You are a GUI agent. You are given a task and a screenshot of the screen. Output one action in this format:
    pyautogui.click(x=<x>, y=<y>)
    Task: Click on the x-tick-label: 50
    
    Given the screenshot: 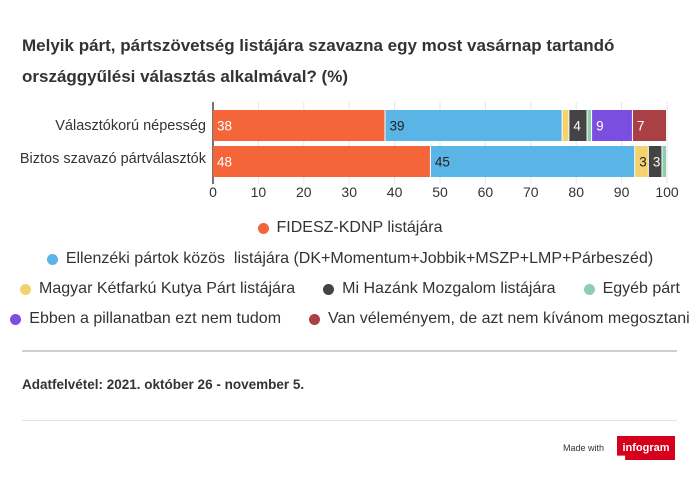 What is the action you would take?
    pyautogui.click(x=440, y=192)
    